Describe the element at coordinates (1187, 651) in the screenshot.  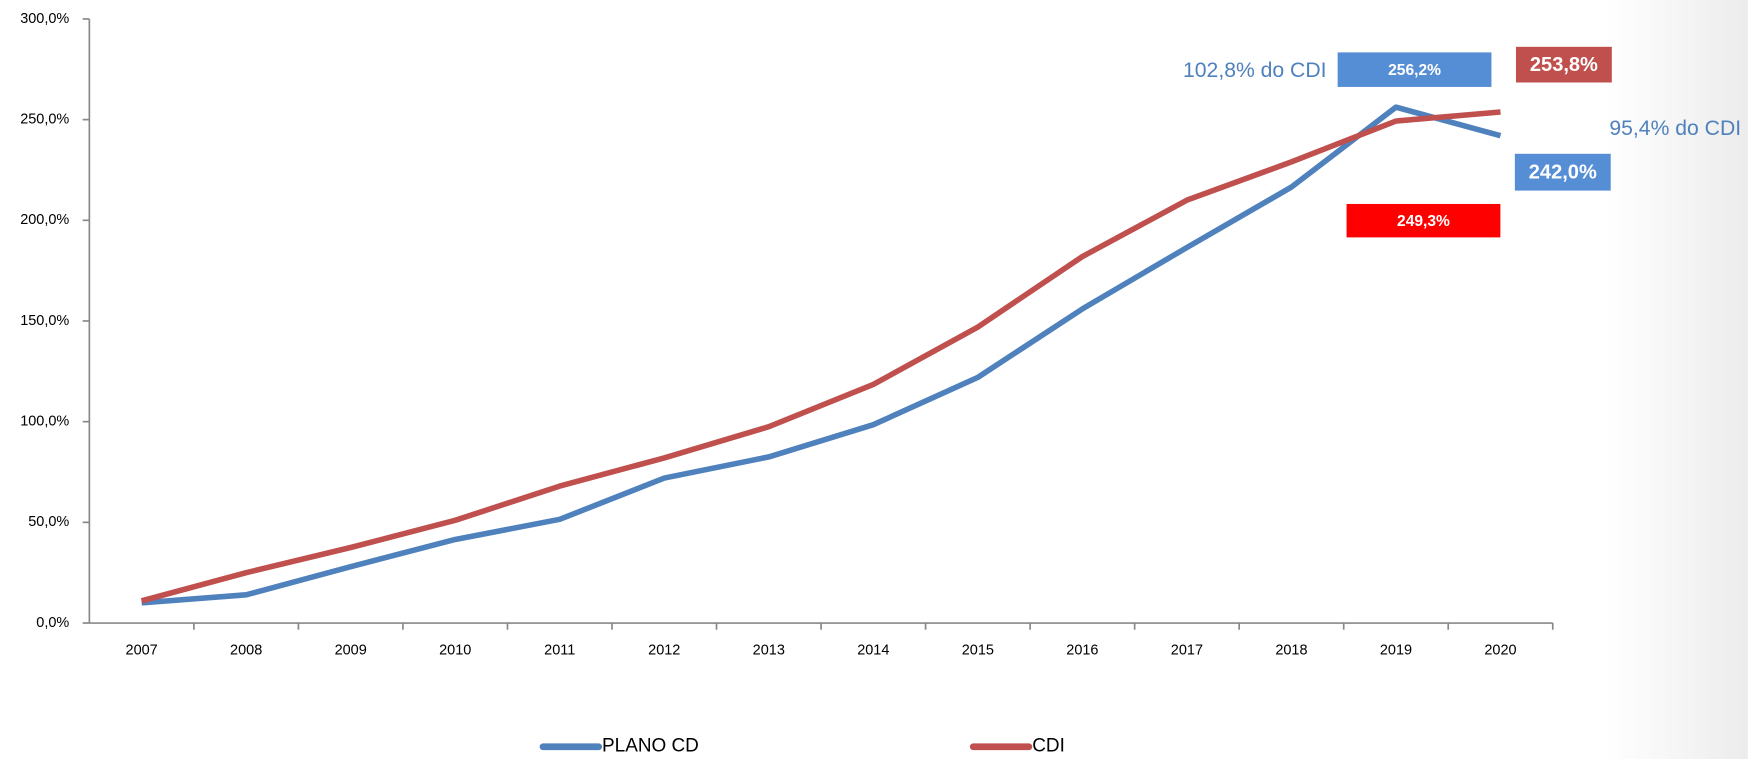
I see `x-tick-label: 2017` at that location.